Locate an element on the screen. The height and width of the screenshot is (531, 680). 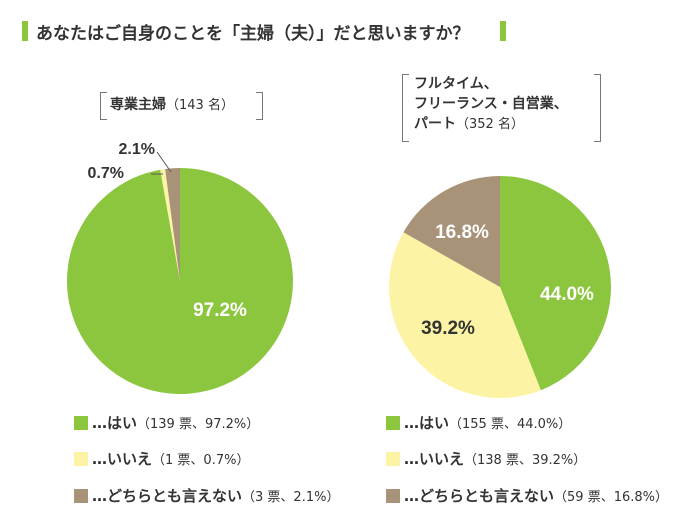
legend1-swatch-yes is located at coordinates (81, 423).